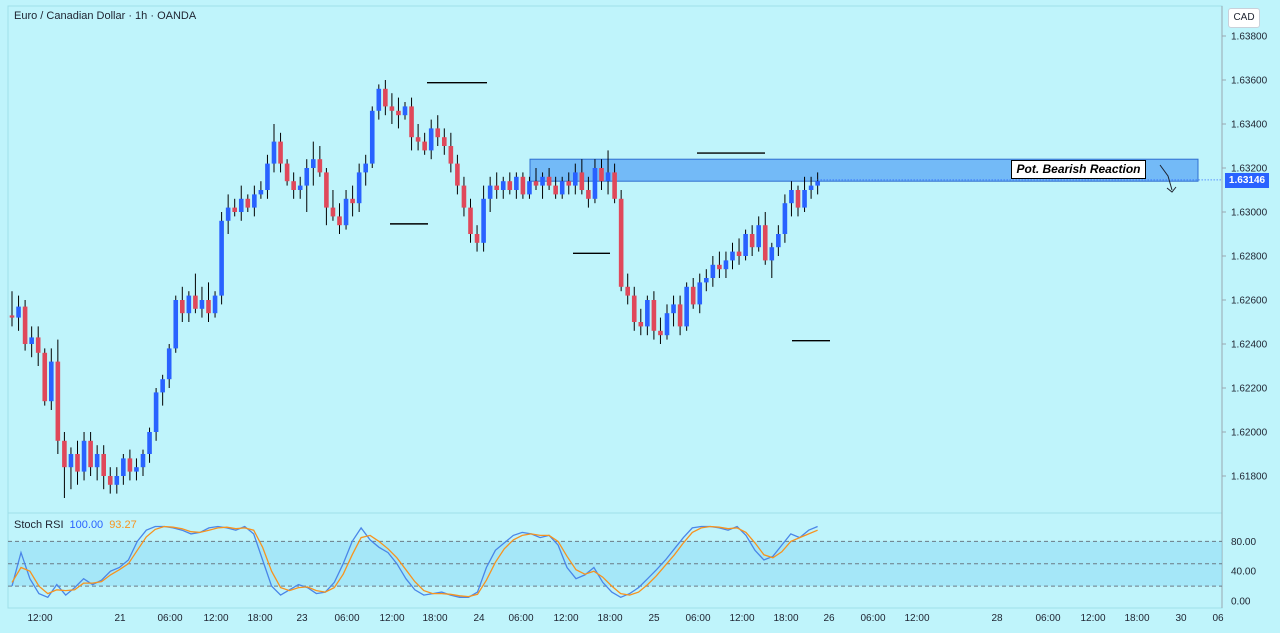  I want to click on time-tick-label: 28, so click(997, 618).